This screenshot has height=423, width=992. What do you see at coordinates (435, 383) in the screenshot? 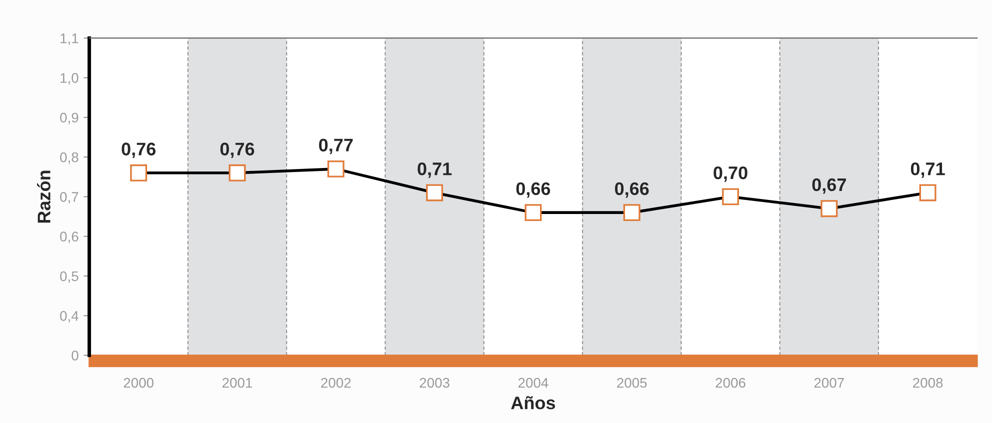
I see `x-tick-label: 2003` at bounding box center [435, 383].